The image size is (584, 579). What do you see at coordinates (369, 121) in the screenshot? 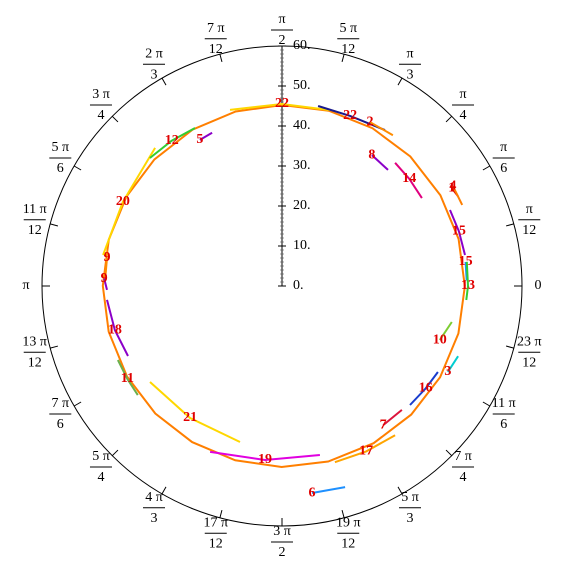
I see `series-label: 2` at bounding box center [369, 121].